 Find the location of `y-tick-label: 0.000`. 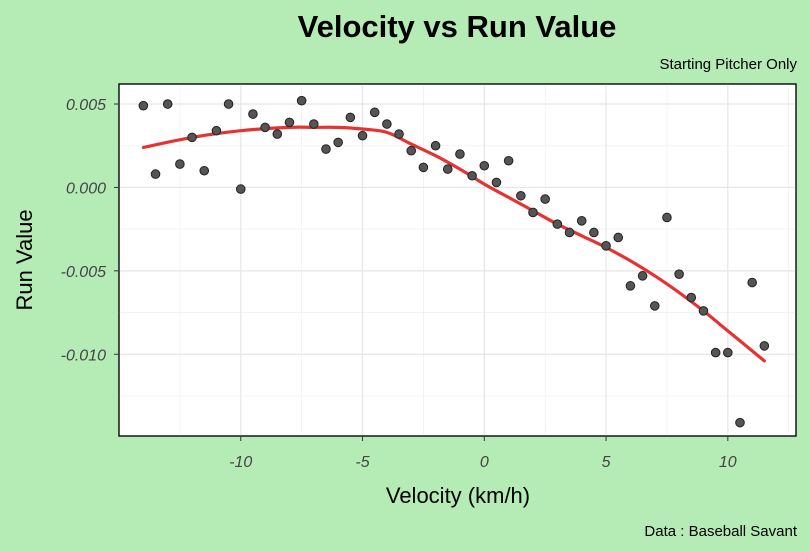

y-tick-label: 0.000 is located at coordinates (86, 188).